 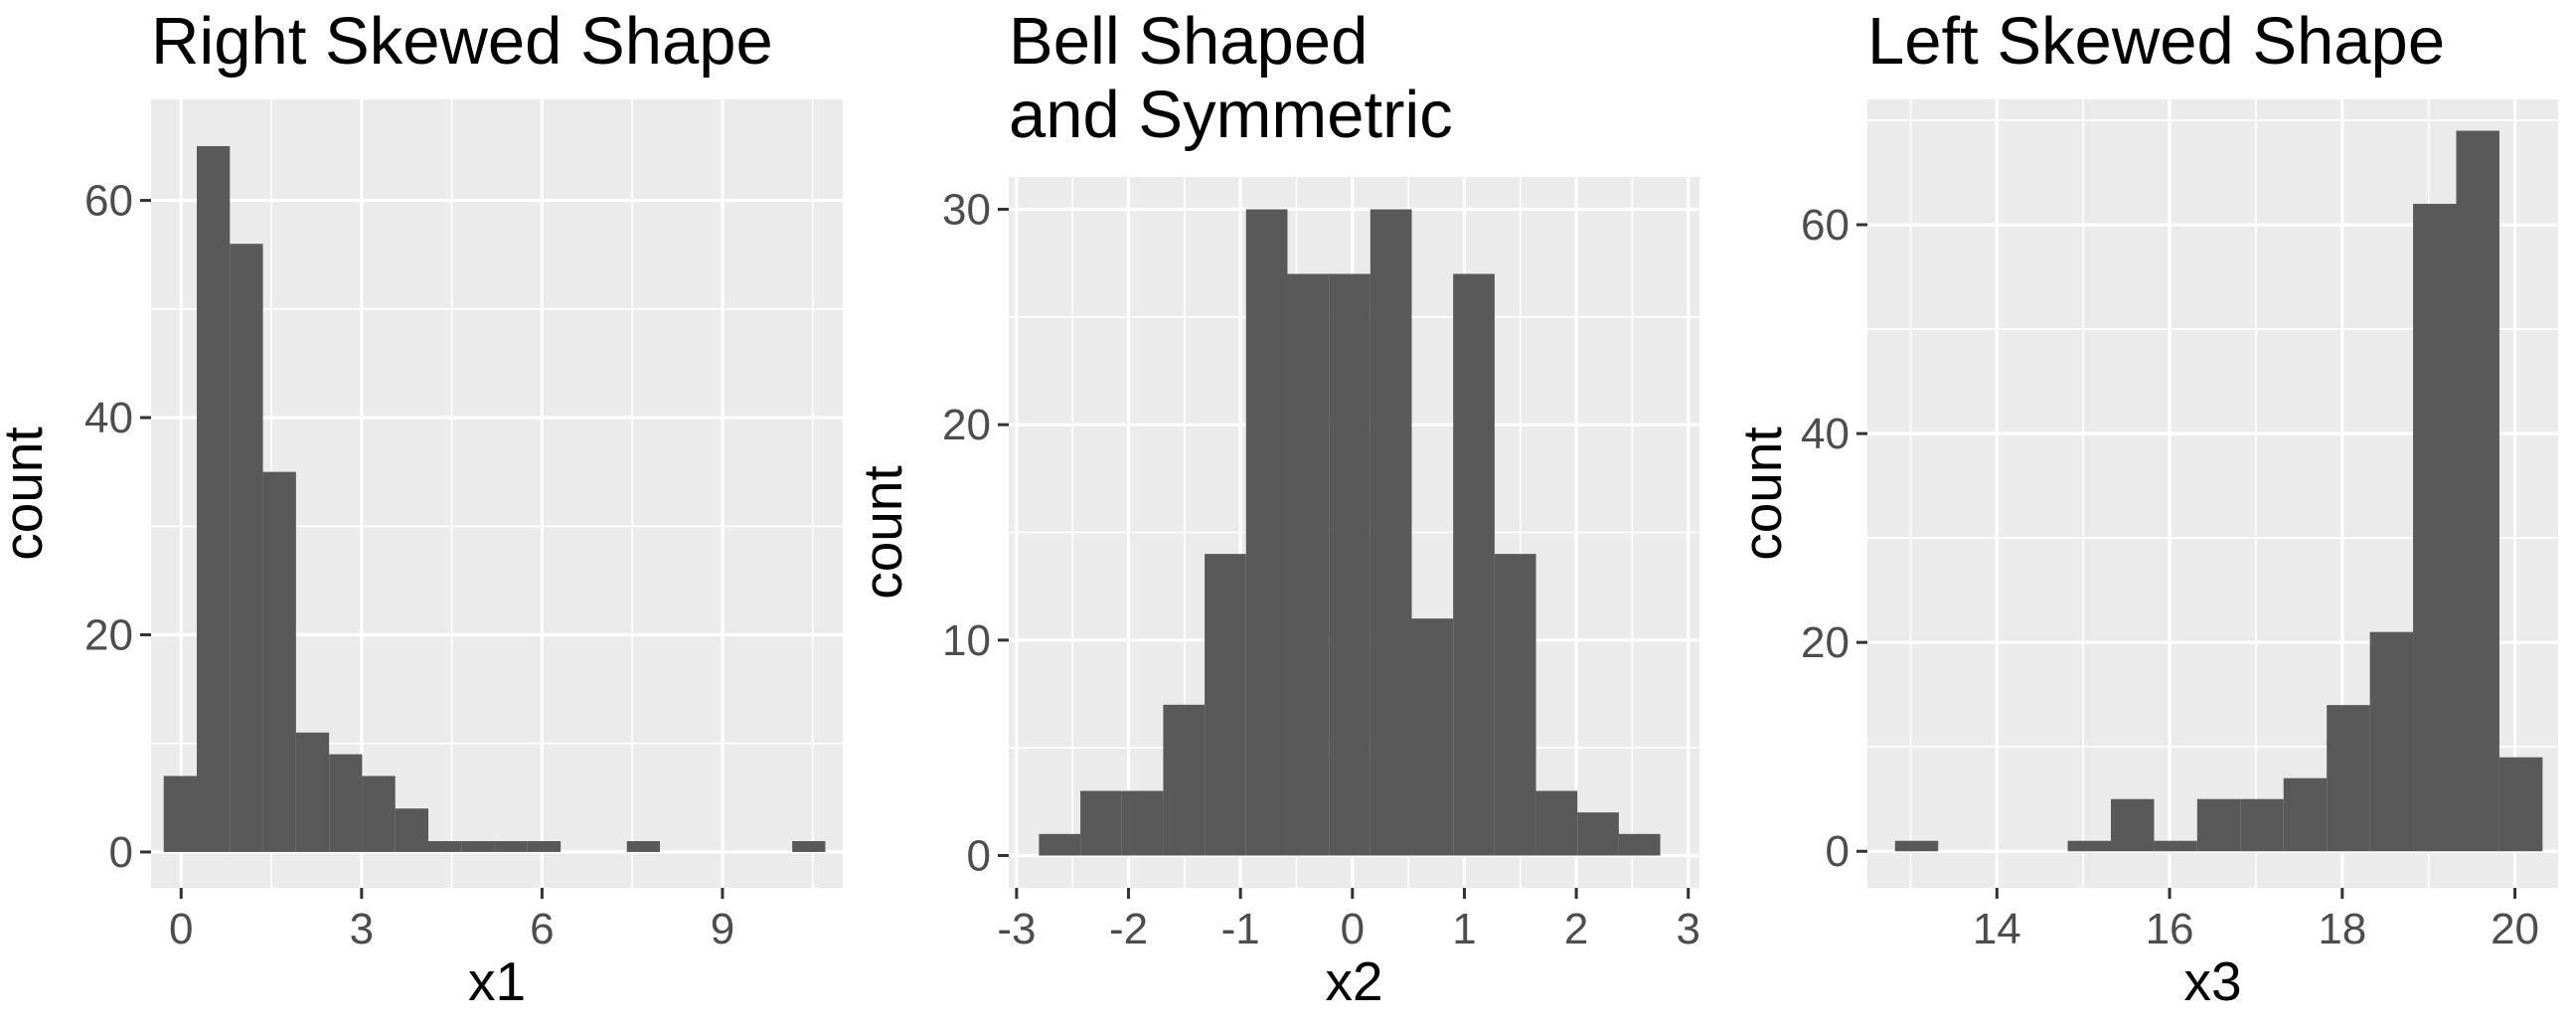 I want to click on x-tick-label: 20, so click(x=2515, y=929).